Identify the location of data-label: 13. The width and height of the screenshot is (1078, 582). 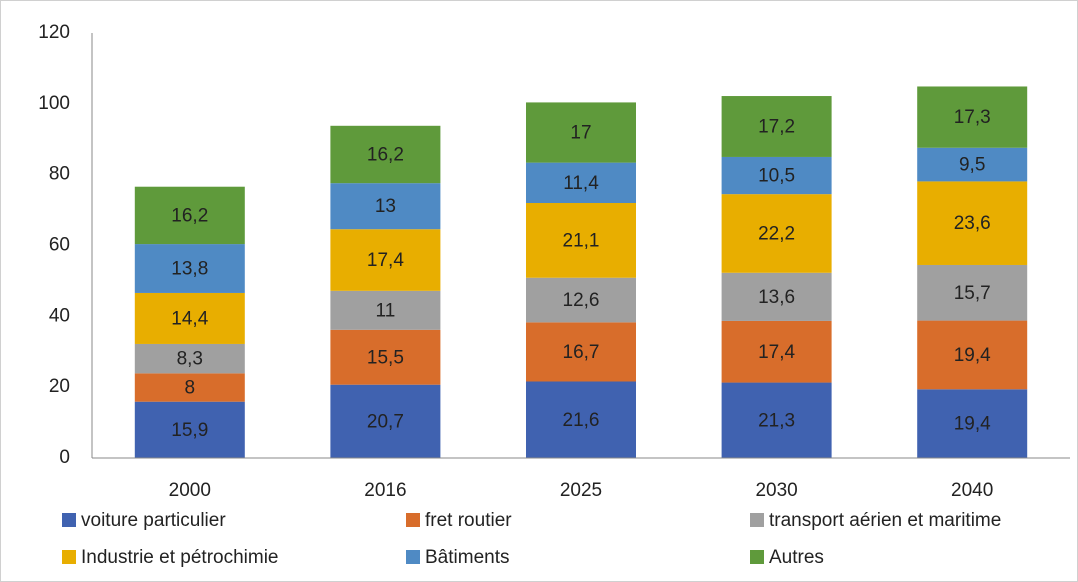
(385, 206).